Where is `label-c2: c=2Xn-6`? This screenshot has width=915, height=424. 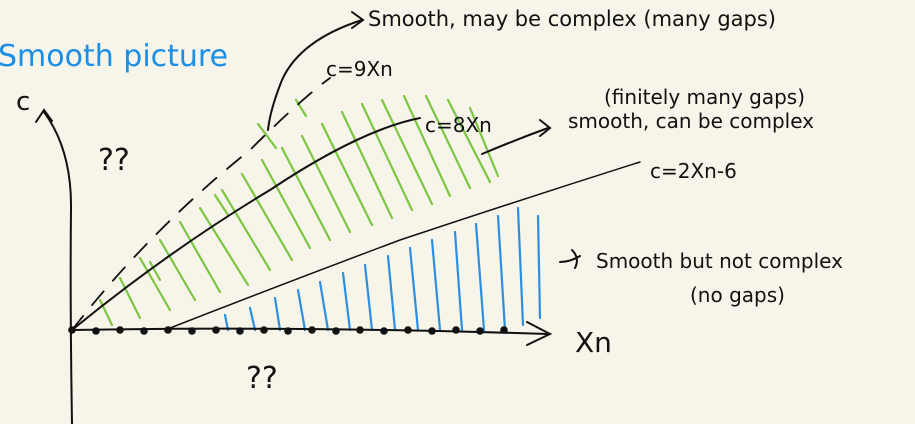 label-c2: c=2Xn-6 is located at coordinates (693, 171).